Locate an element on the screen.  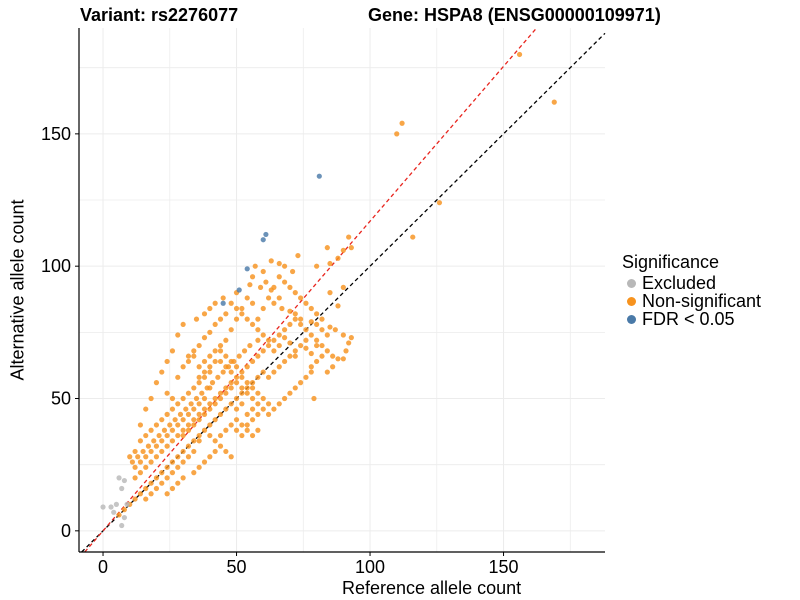
y-tick-label: 100 is located at coordinates (56, 266).